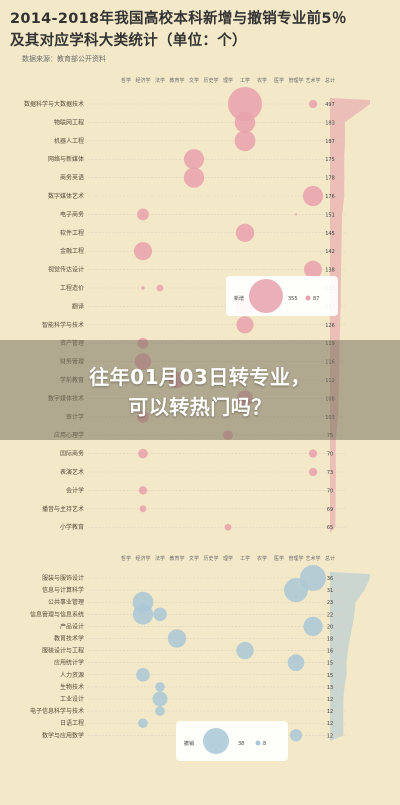 Image resolution: width=400 pixels, height=805 pixels. Describe the element at coordinates (78, 306) in the screenshot. I see `row-label: 翻译` at that location.